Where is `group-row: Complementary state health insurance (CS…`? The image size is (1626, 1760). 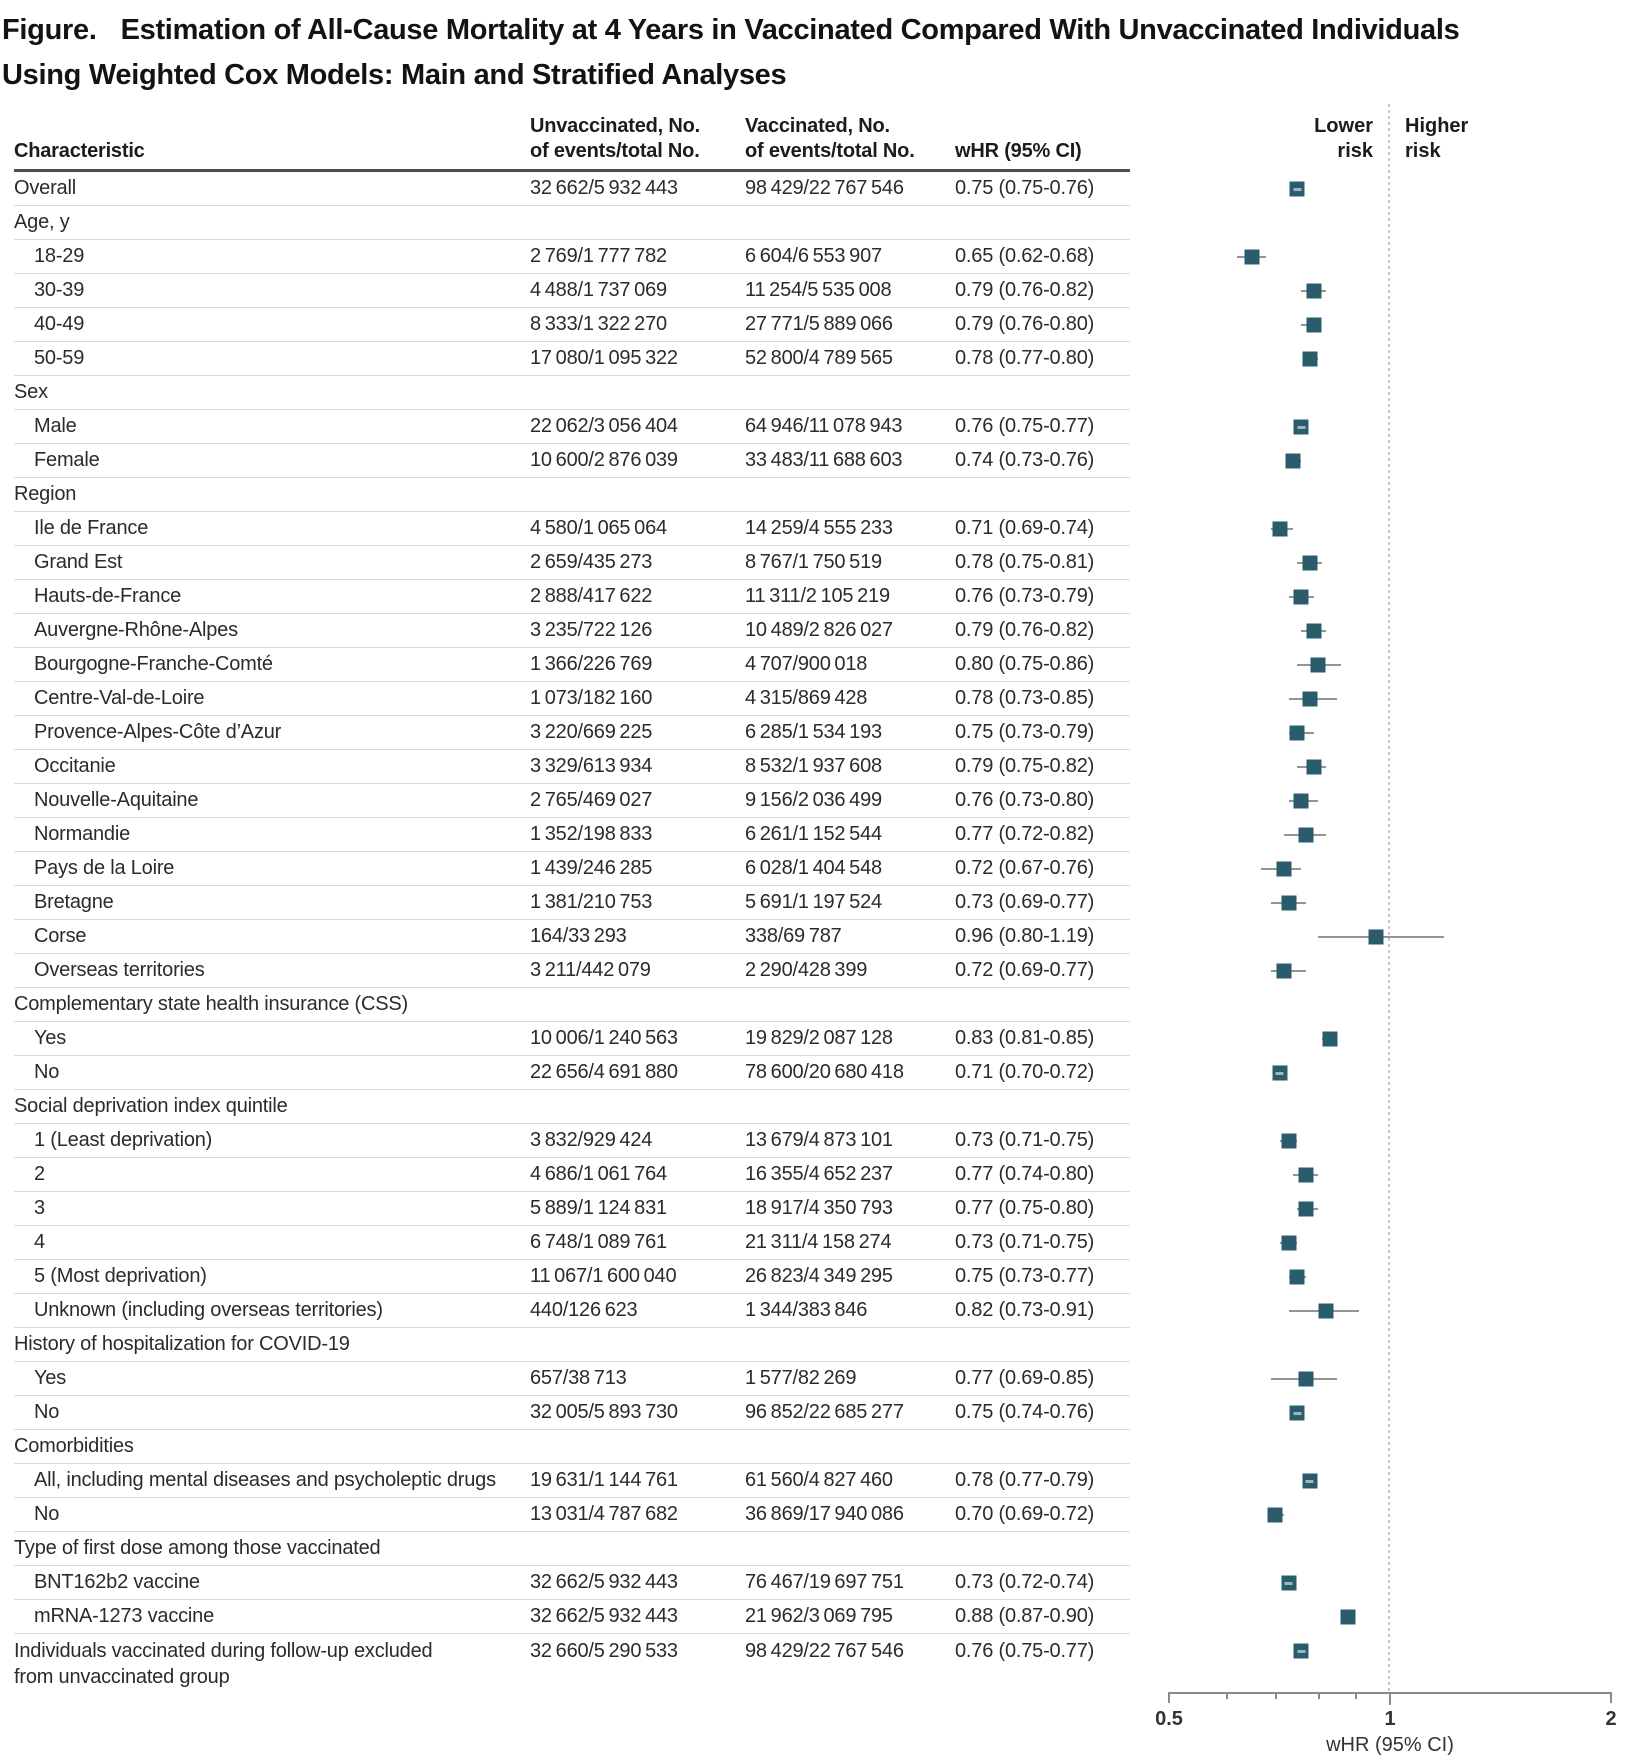 group-row: Complementary state health insurance (CS… is located at coordinates (813, 1005).